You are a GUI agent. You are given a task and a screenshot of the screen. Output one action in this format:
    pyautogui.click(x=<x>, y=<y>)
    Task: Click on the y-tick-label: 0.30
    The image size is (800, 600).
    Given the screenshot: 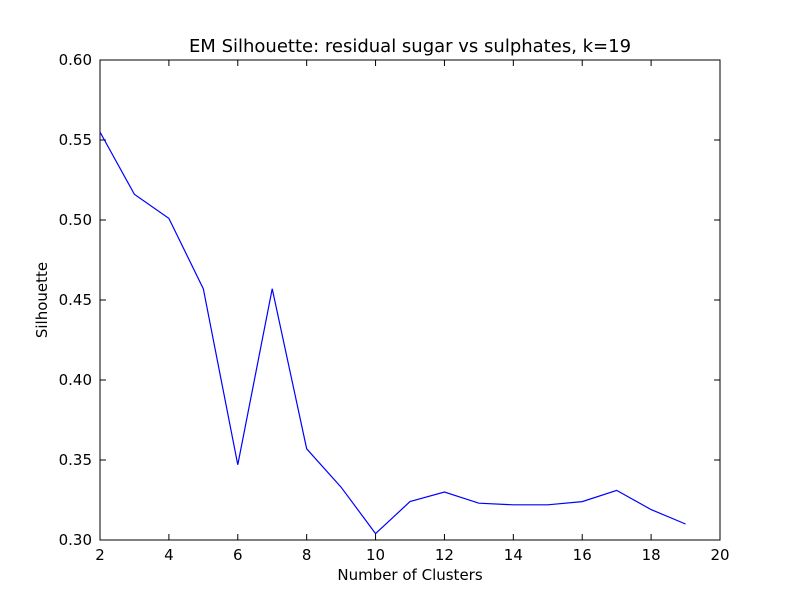 What is the action you would take?
    pyautogui.click(x=75, y=540)
    